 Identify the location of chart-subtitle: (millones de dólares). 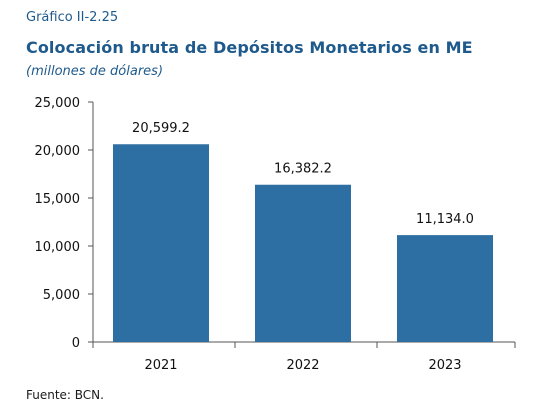
(95, 71).